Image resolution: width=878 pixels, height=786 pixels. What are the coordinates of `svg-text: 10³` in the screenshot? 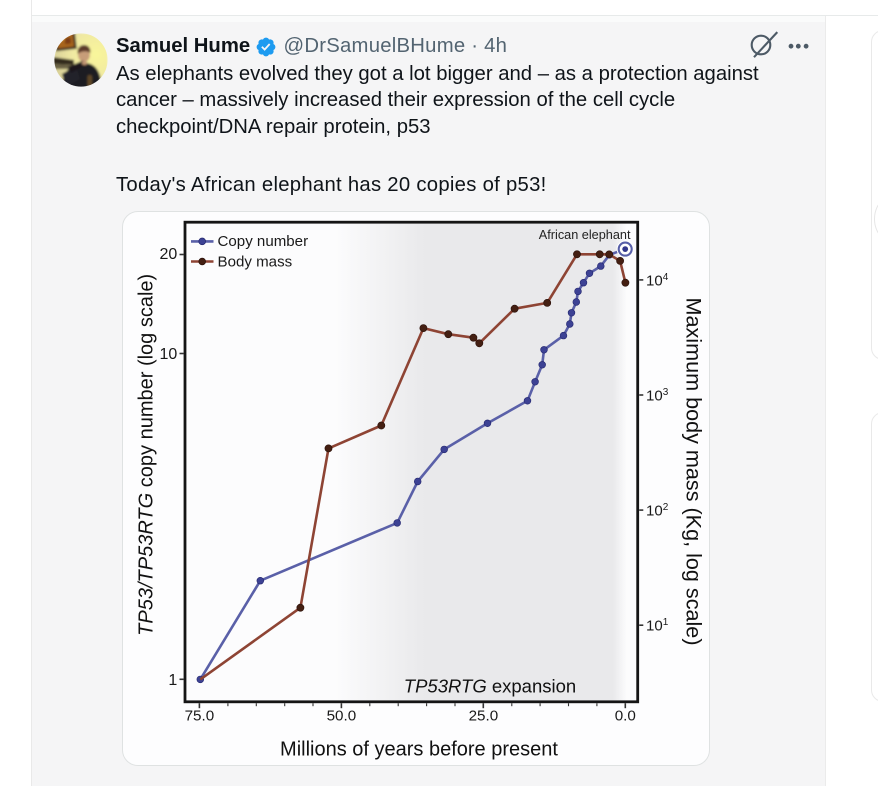 It's located at (657, 396).